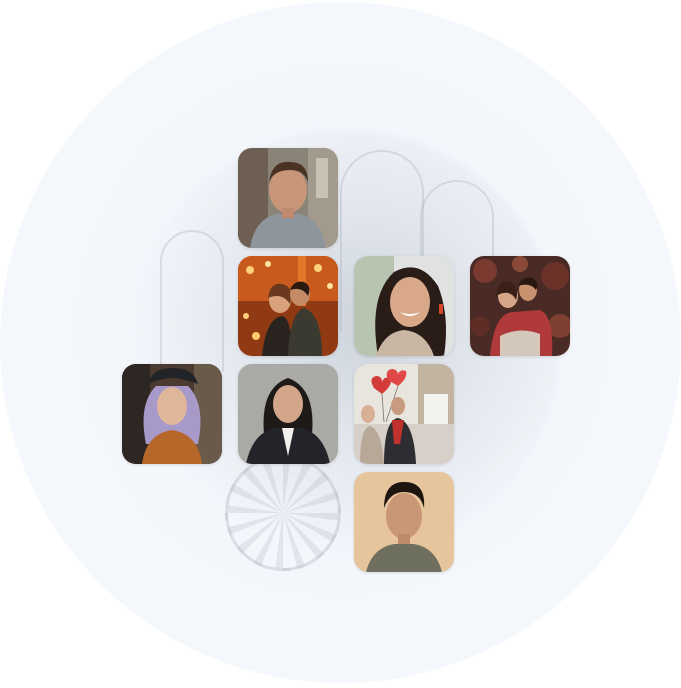 The image size is (681, 688). I want to click on photo-tile-couple-flowers, so click(520, 306).